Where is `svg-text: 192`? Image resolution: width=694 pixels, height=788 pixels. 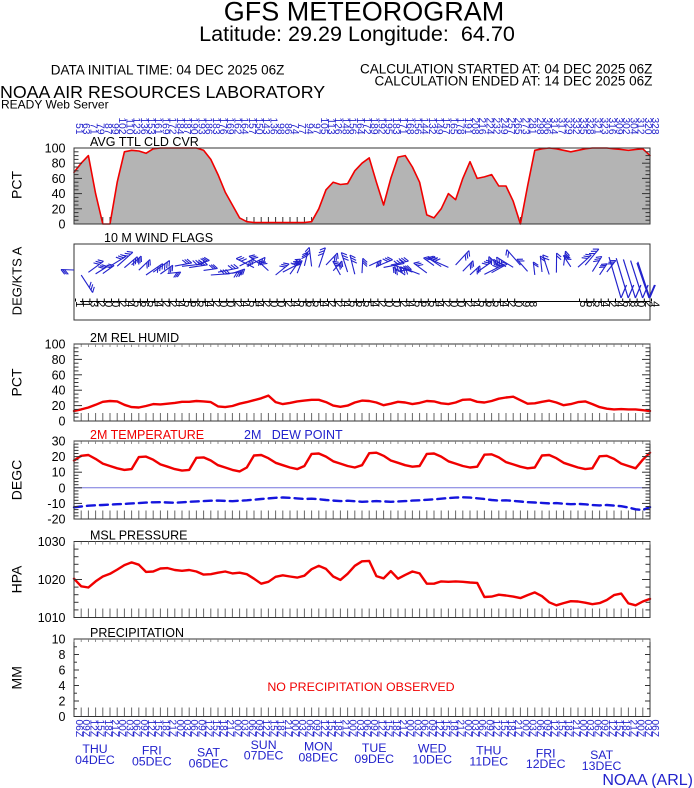
svg-text: 192 is located at coordinates (380, 126).